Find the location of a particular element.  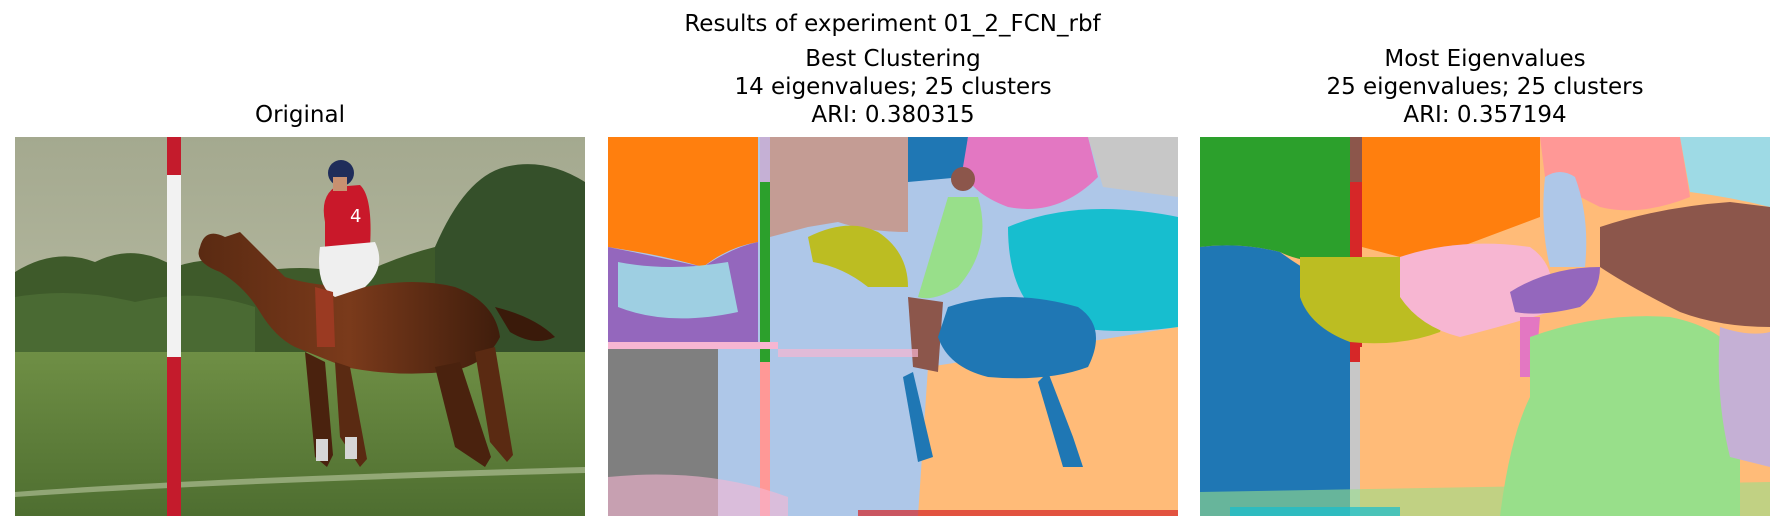

panel-most-title-line-3: ARI: 0.357194 is located at coordinates (1485, 115).